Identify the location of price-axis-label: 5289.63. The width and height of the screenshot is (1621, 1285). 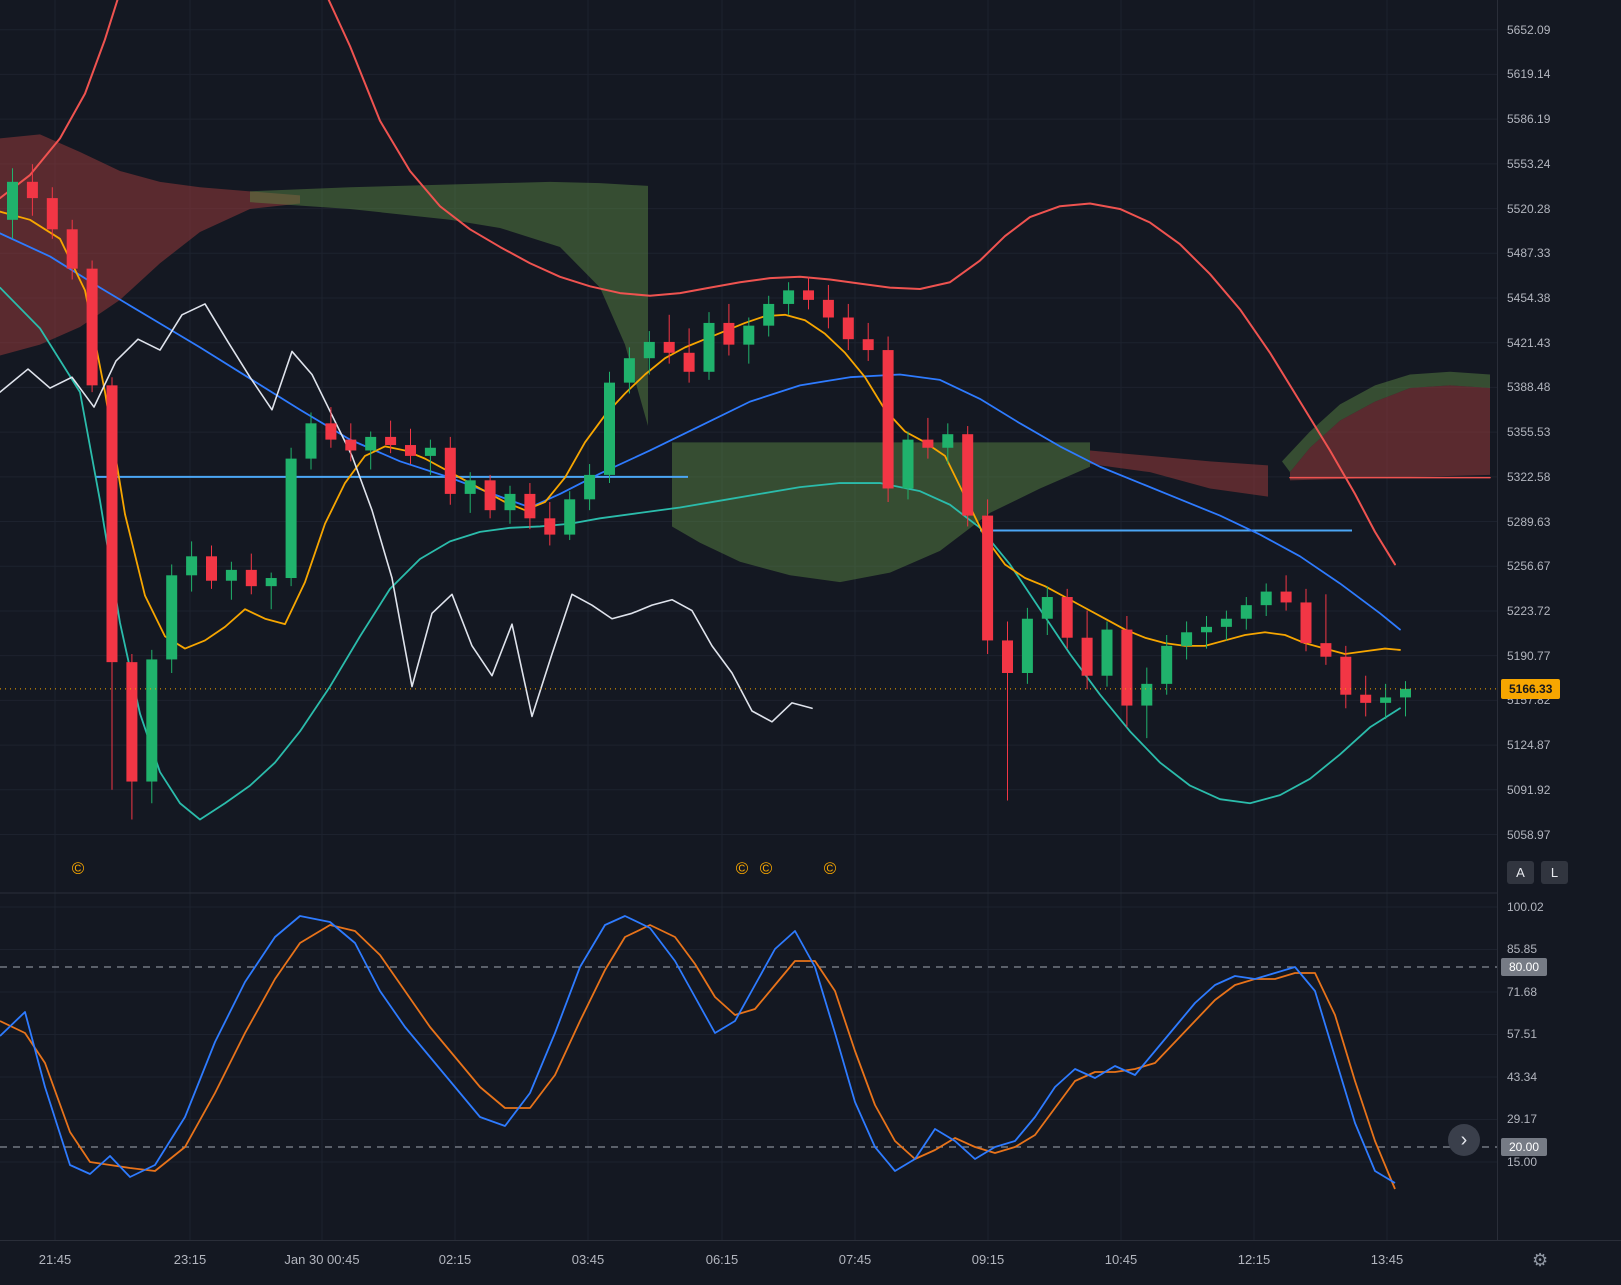
(1529, 521).